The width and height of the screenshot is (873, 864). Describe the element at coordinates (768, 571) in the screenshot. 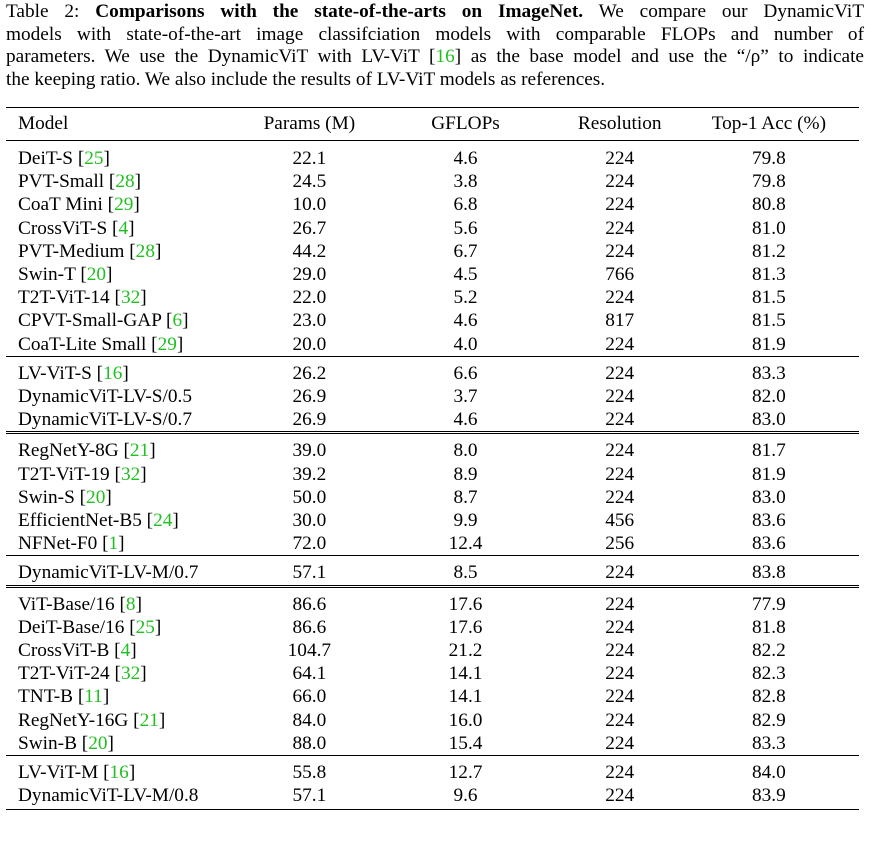

I see `cell-top1-acc: 83.8` at that location.